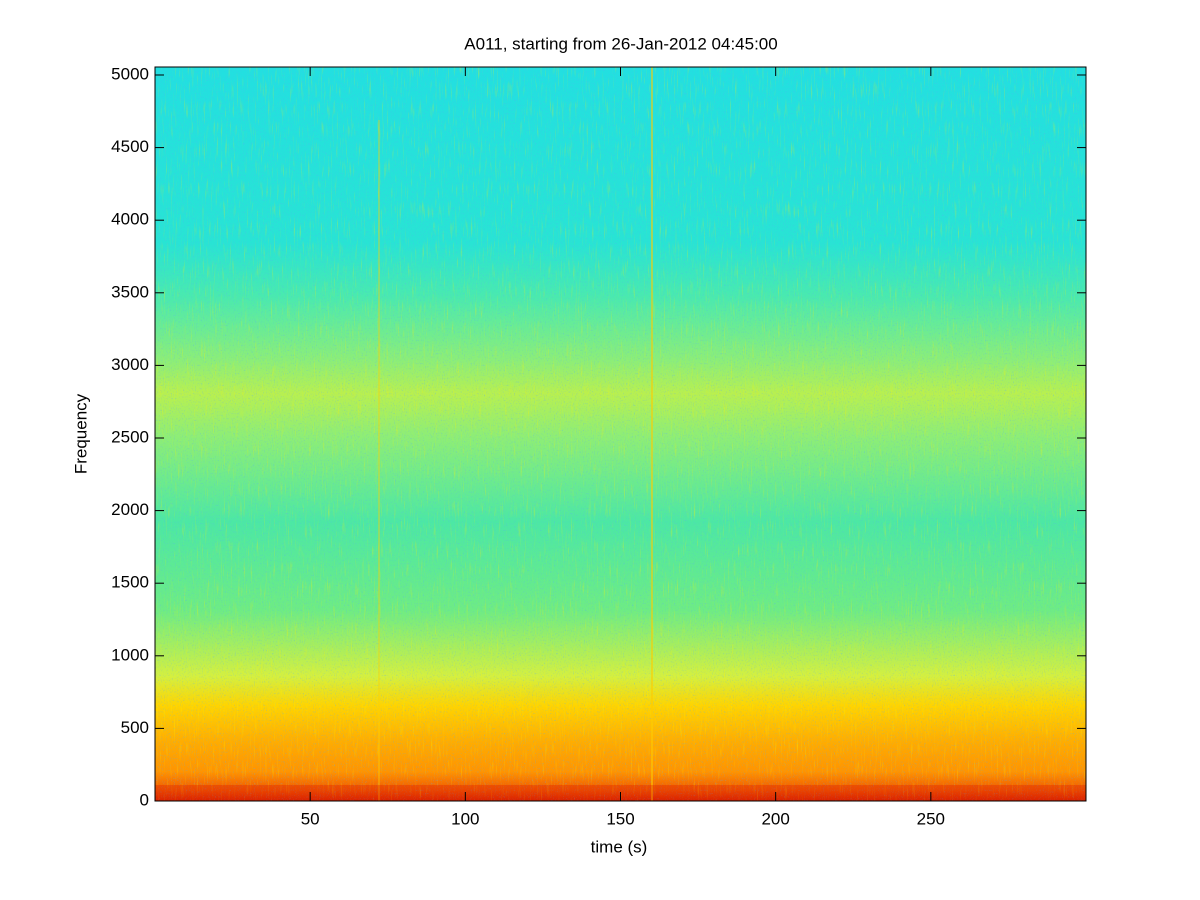  What do you see at coordinates (135, 727) in the screenshot?
I see `y-tick-label: 500` at bounding box center [135, 727].